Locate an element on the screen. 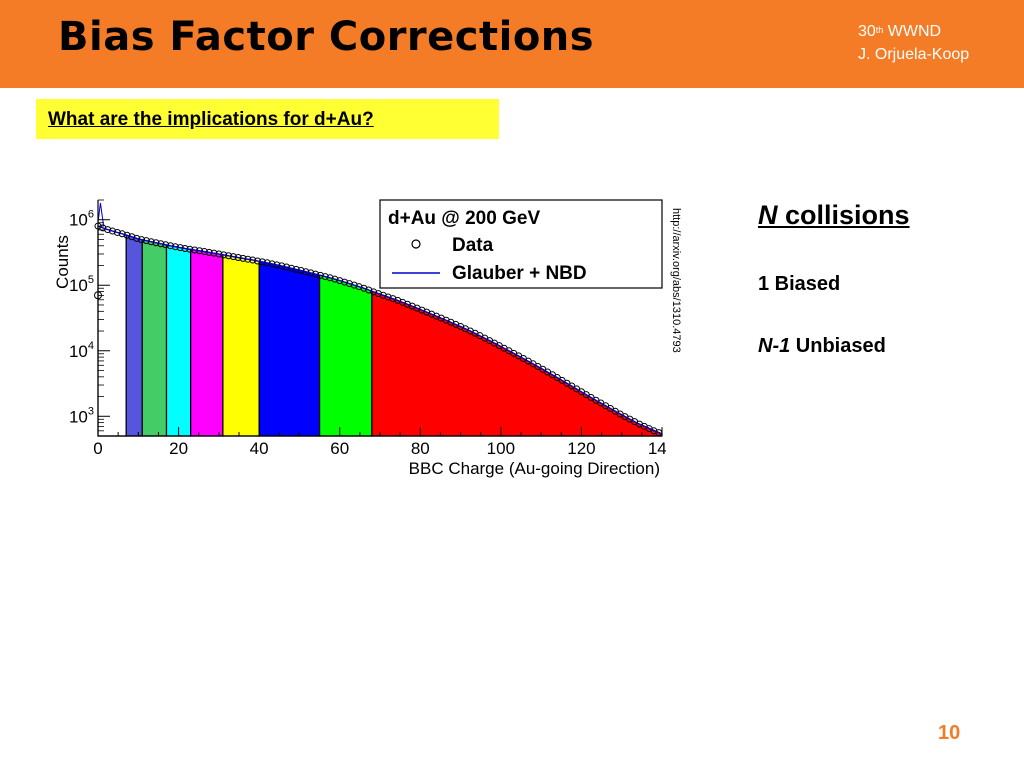  y-tick-label: 10⁴ is located at coordinates (81, 350).